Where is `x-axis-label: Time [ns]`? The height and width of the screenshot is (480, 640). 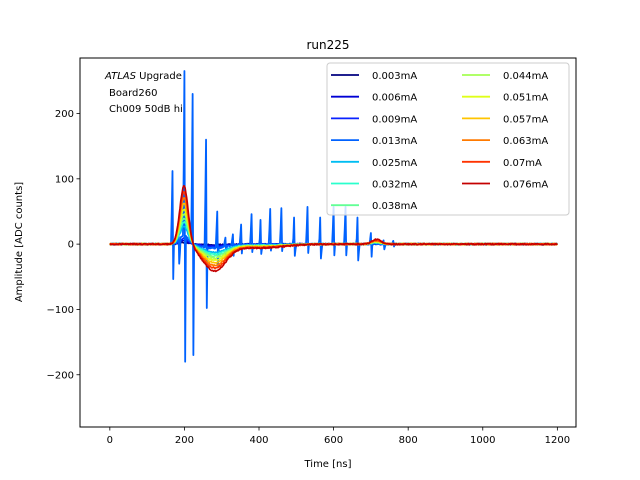
x-axis-label: Time [ns] is located at coordinates (327, 464).